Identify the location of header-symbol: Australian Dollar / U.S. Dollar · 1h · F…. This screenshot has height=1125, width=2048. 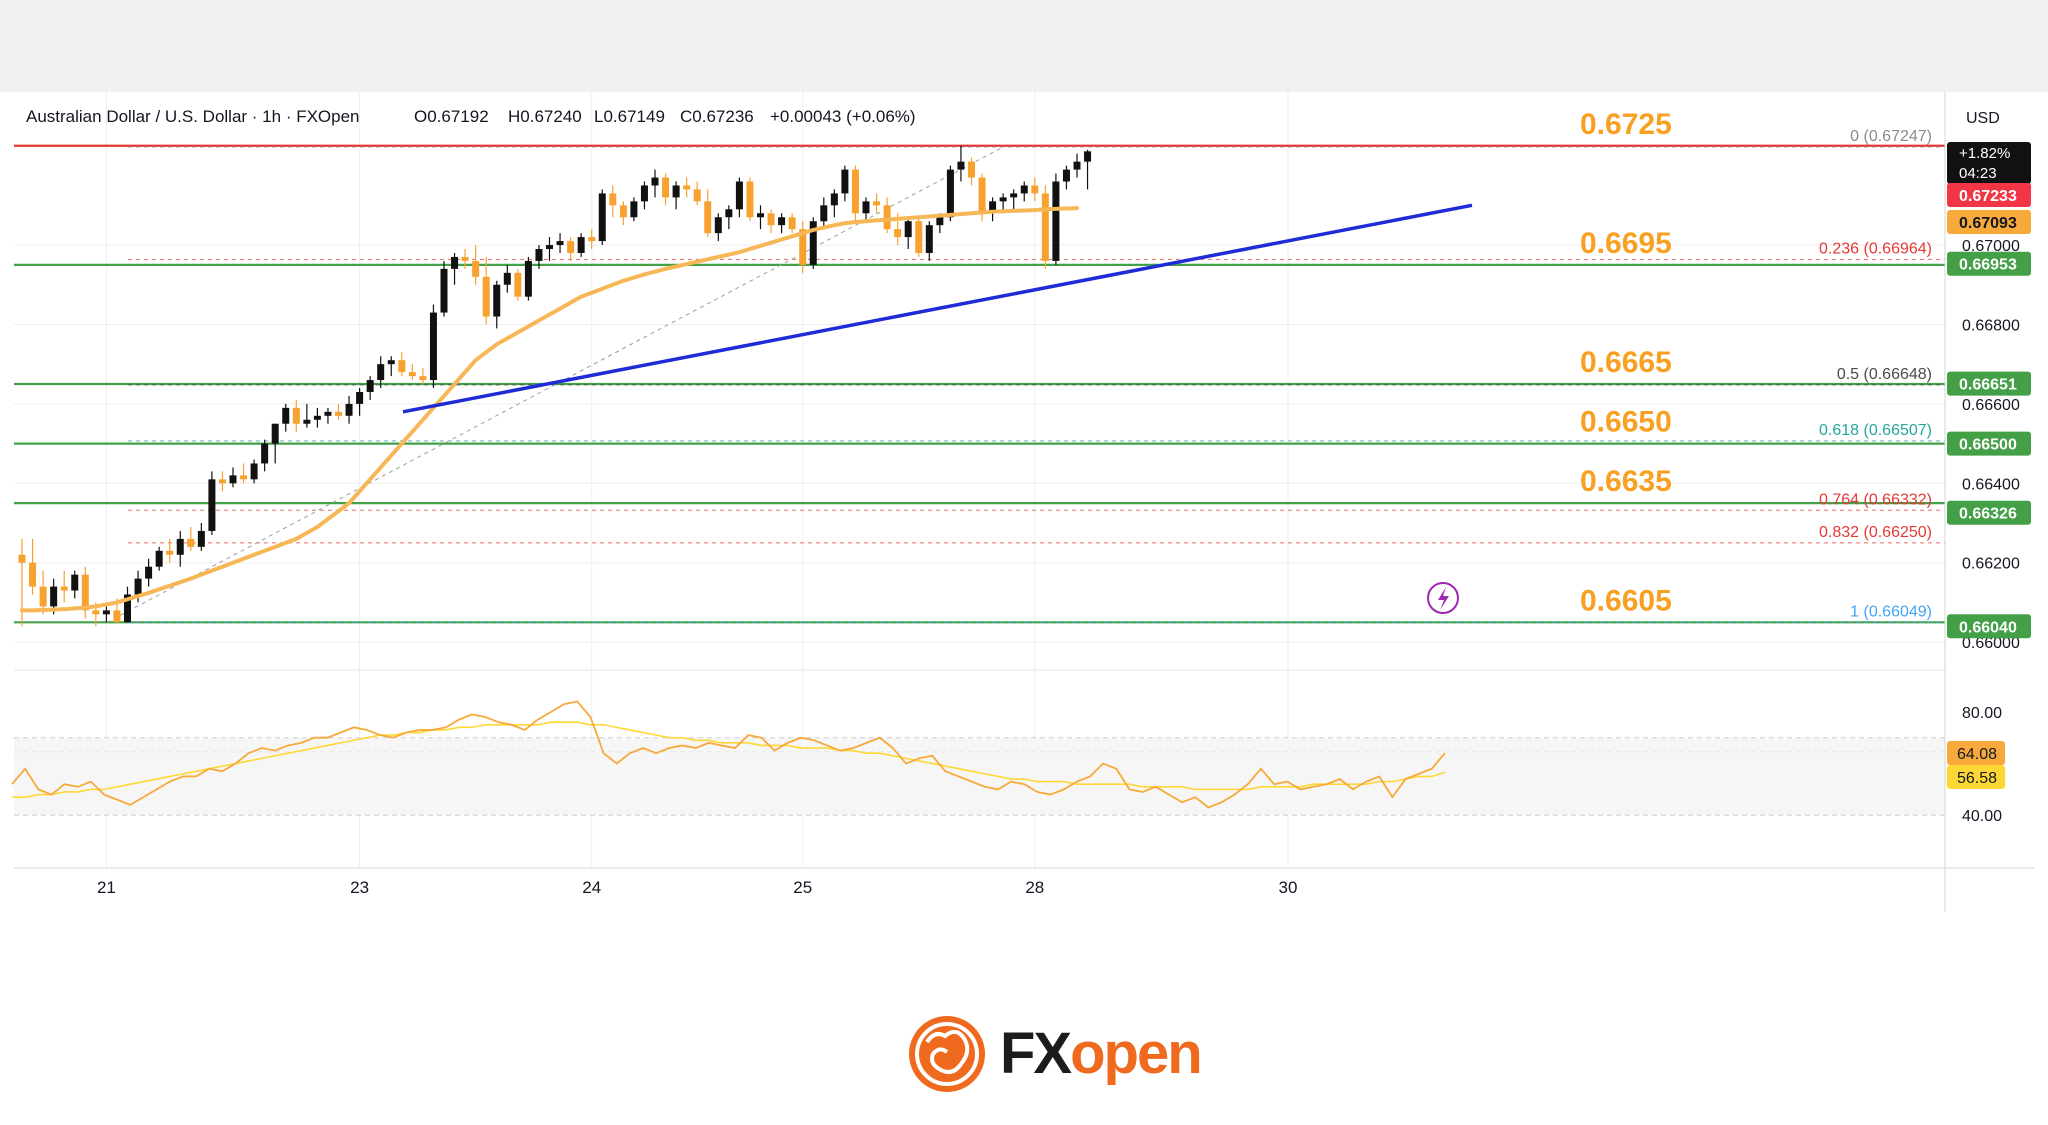
(193, 116).